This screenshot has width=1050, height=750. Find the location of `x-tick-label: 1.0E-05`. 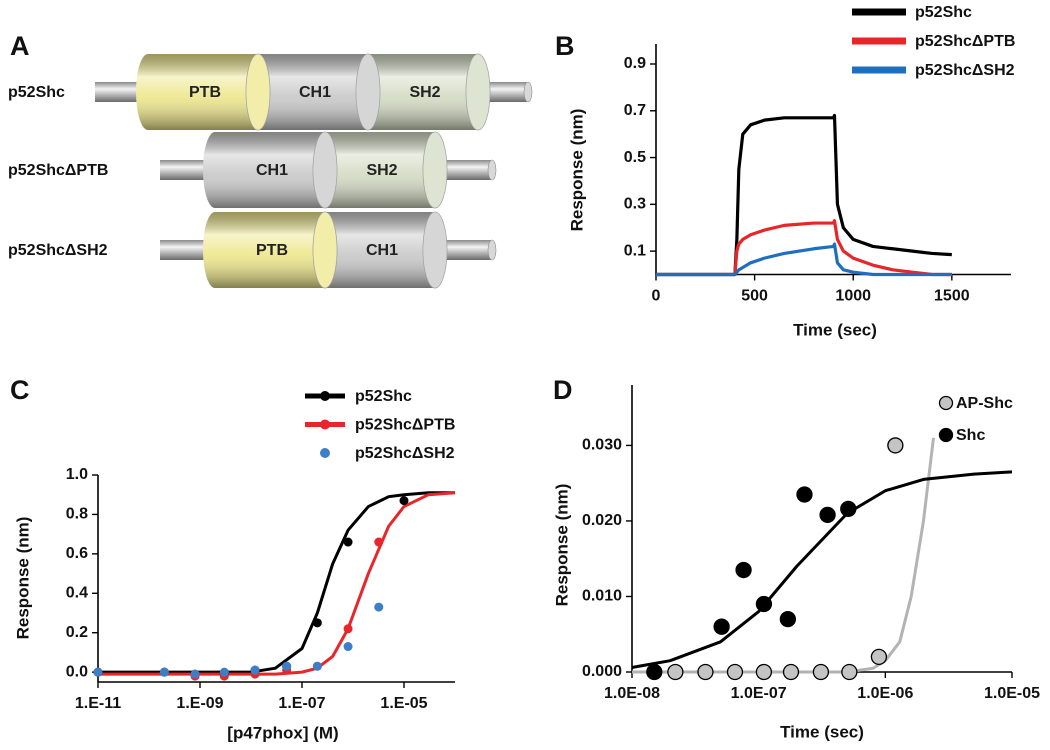

x-tick-label: 1.0E-05 is located at coordinates (1012, 693).